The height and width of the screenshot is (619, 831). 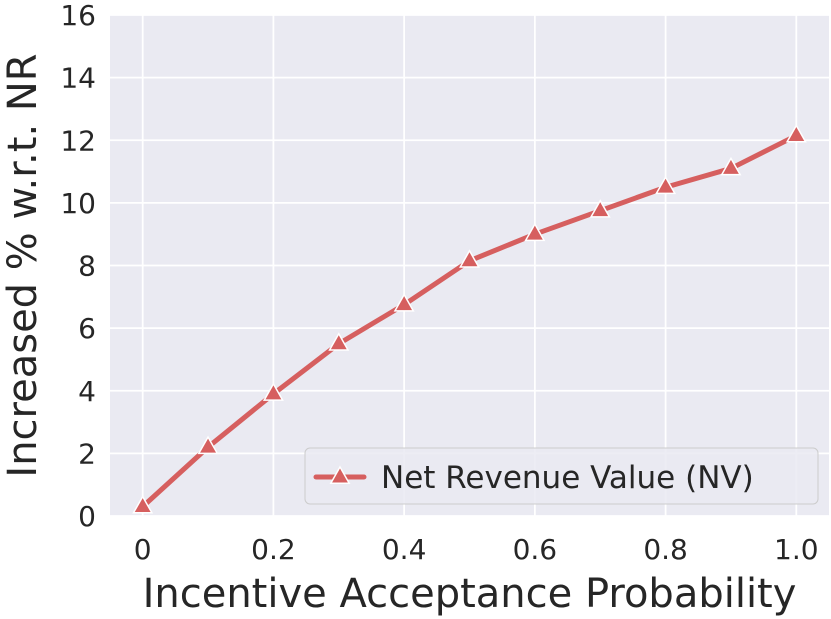 I want to click on x-tick-label: 1.0, so click(x=796, y=549).